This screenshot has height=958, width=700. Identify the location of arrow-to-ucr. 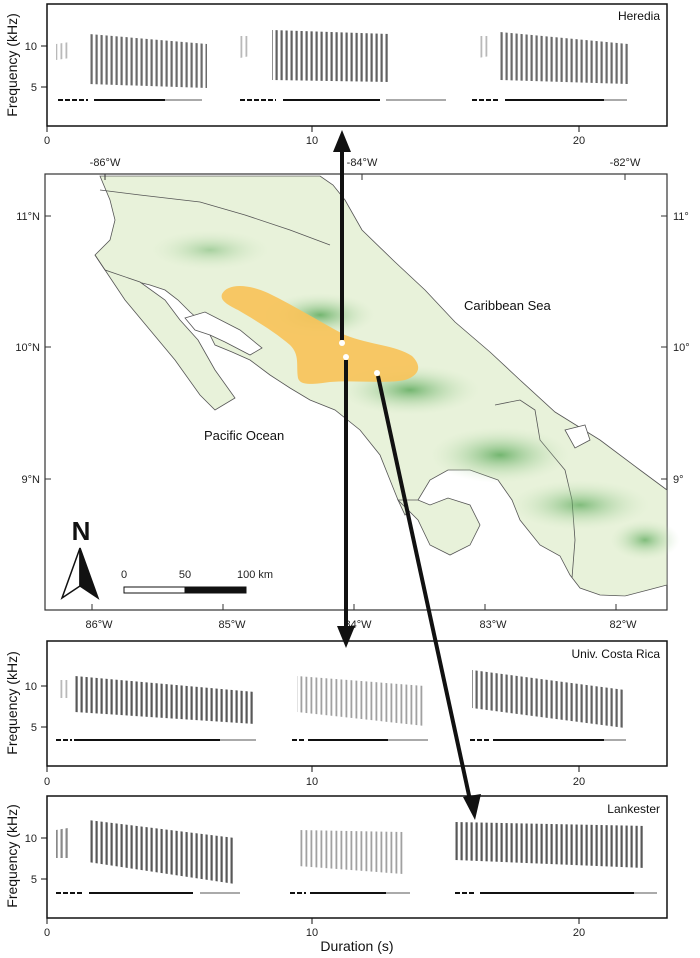
(346, 504).